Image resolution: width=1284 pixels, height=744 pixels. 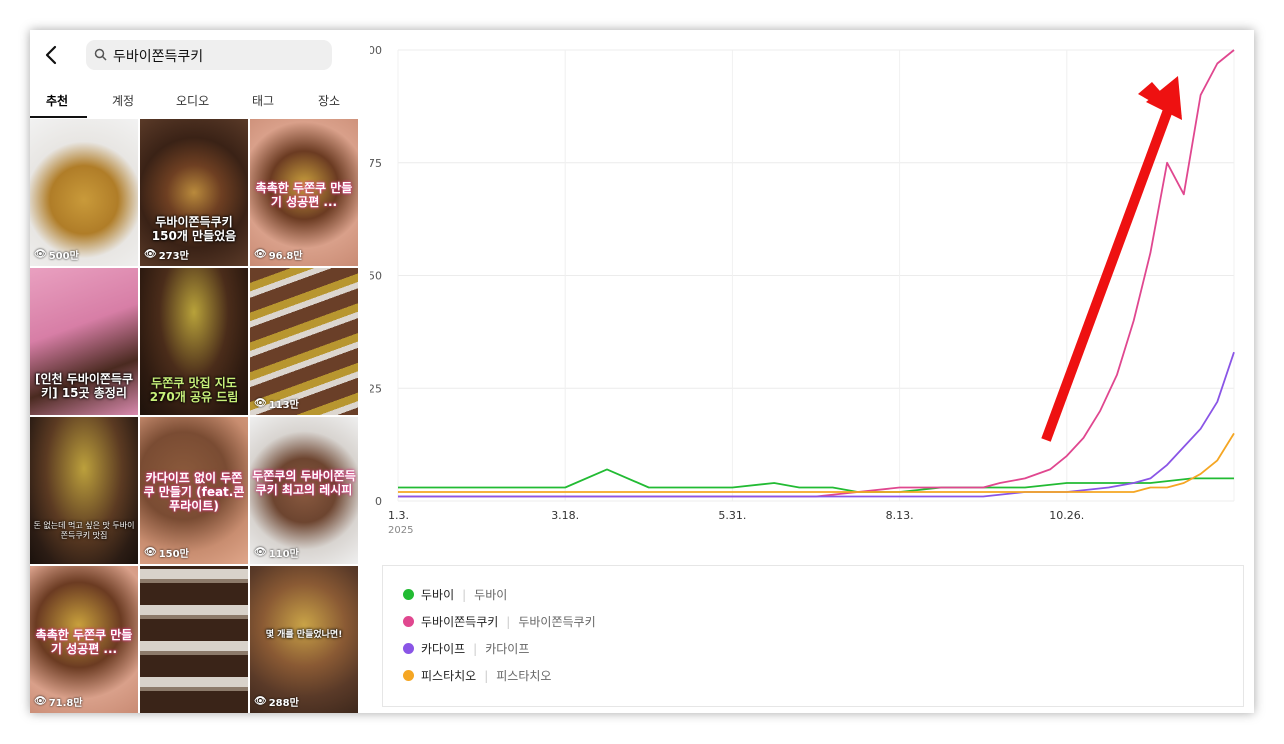 I want to click on year-label: 2025, so click(x=400, y=530).